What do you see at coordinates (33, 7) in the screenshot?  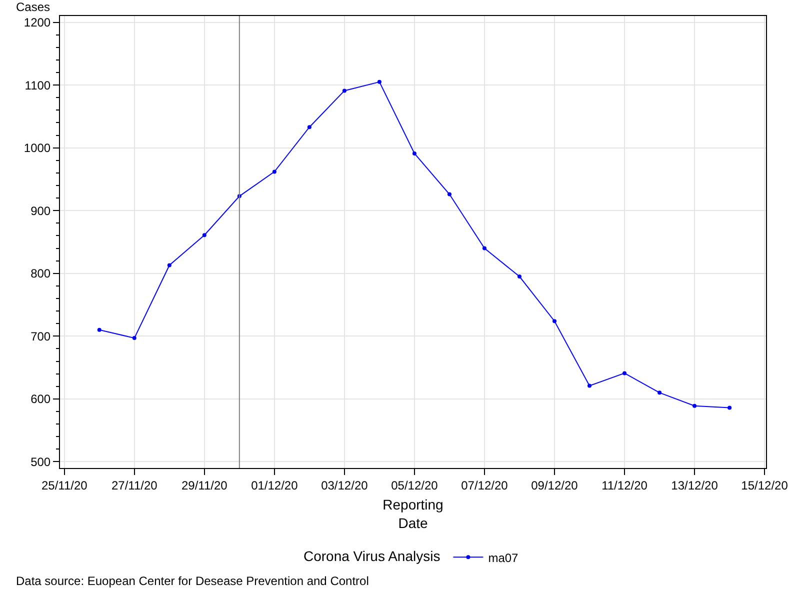 I see `y-axis-title: Cases` at bounding box center [33, 7].